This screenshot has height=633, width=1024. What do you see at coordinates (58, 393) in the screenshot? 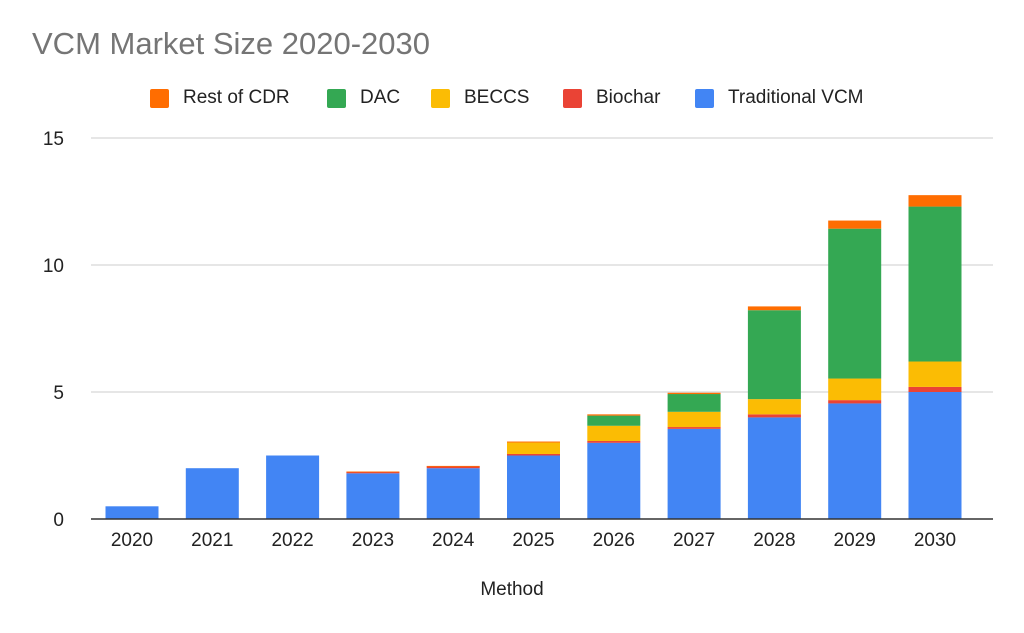
I see `y-tick-label: 5` at bounding box center [58, 393].